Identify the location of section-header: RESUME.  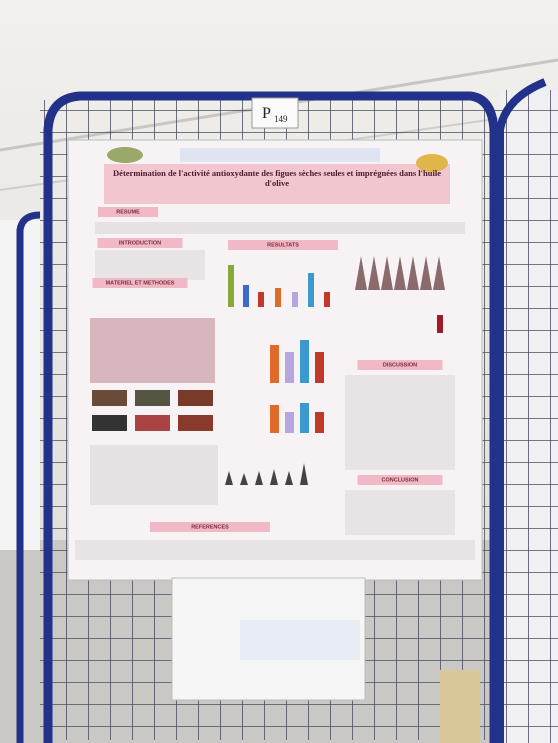
(128, 212).